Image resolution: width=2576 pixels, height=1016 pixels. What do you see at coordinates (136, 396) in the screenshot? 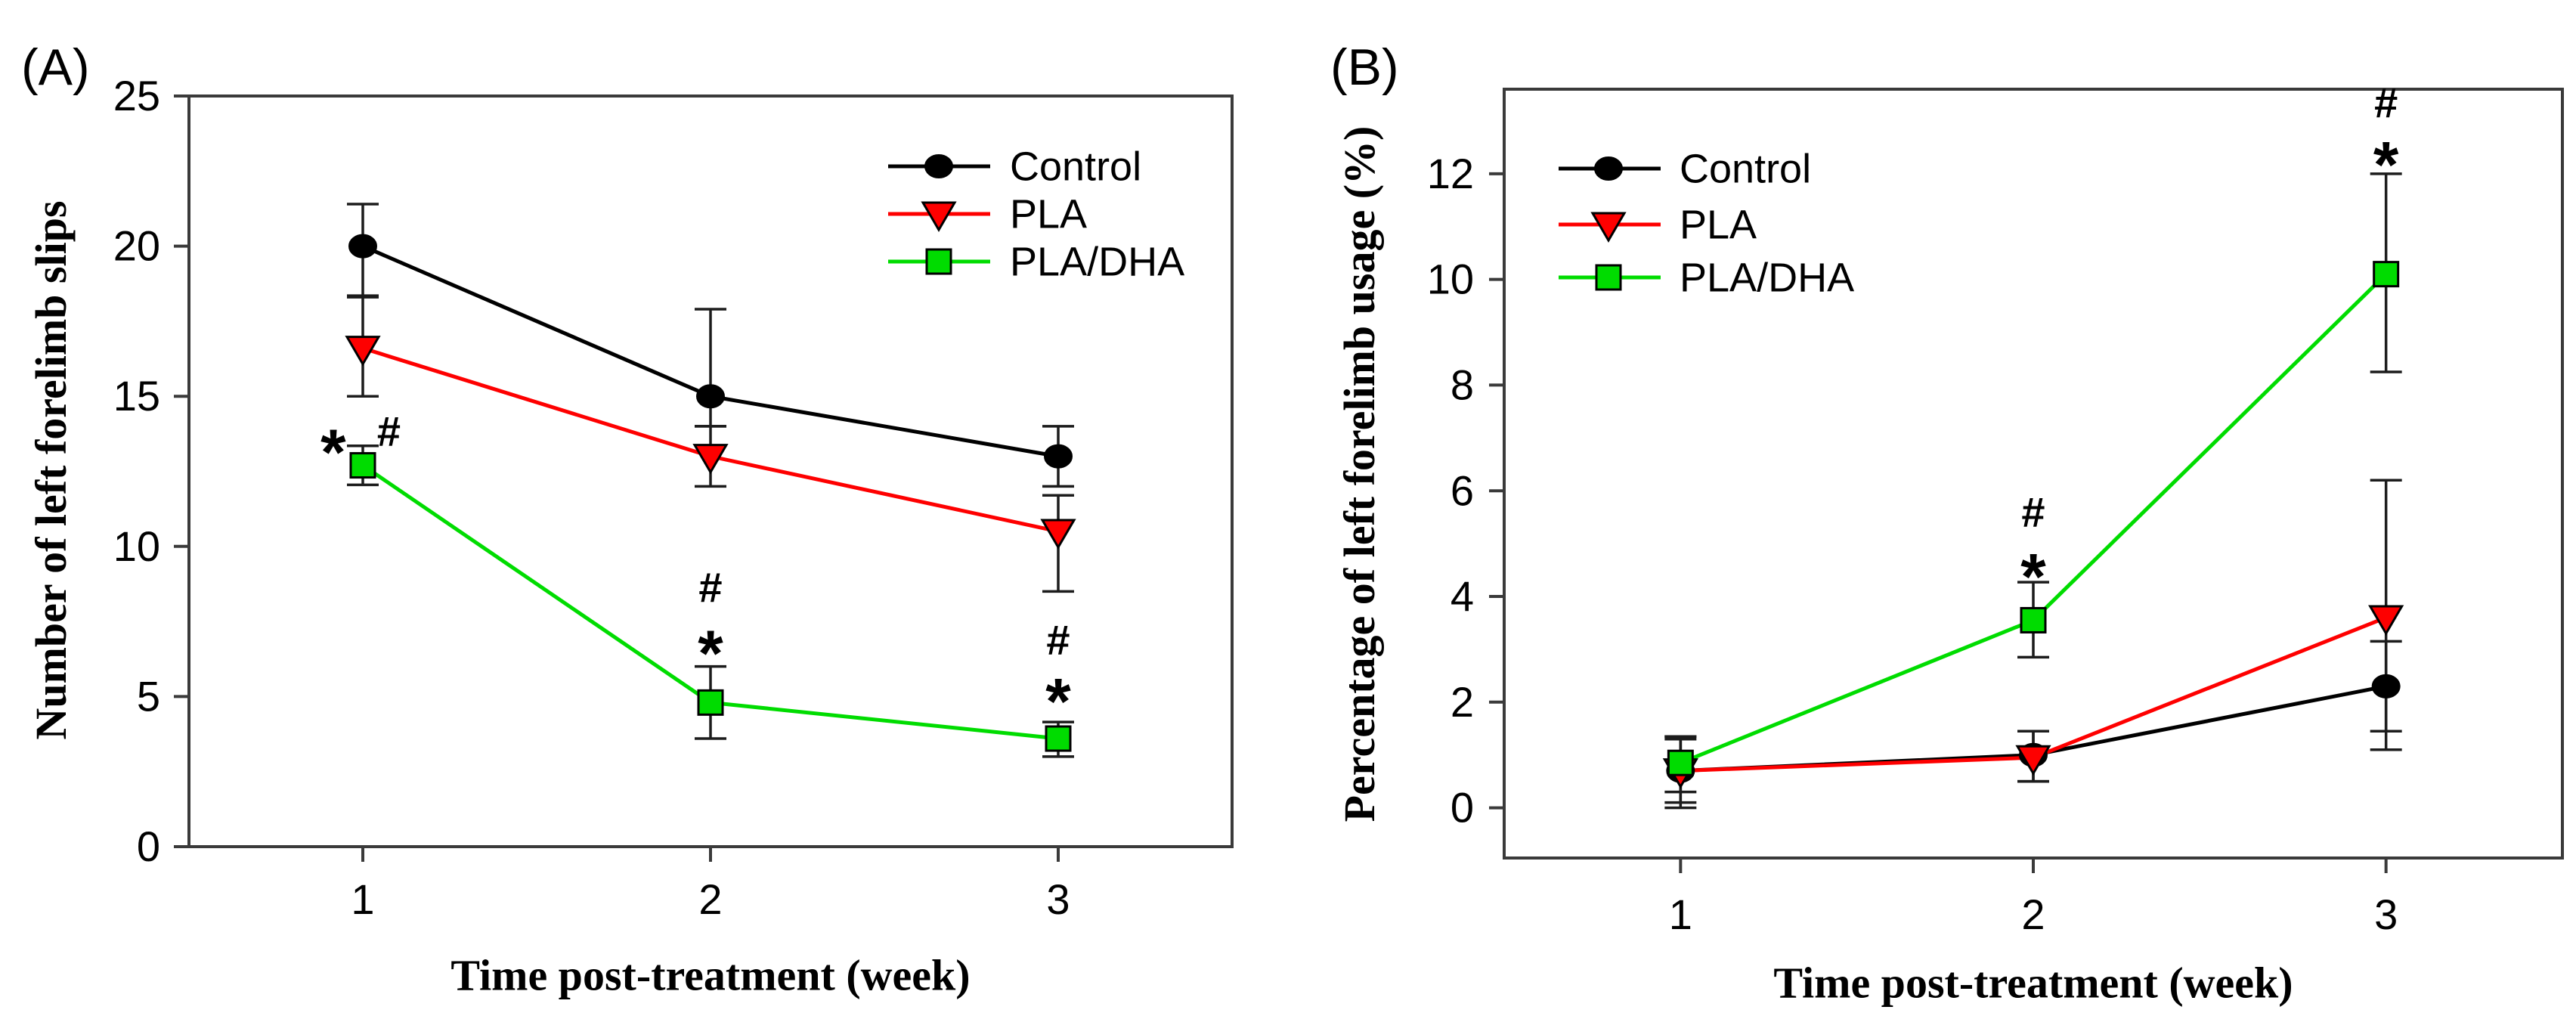
I see `y-tick-label: 15` at bounding box center [136, 396].